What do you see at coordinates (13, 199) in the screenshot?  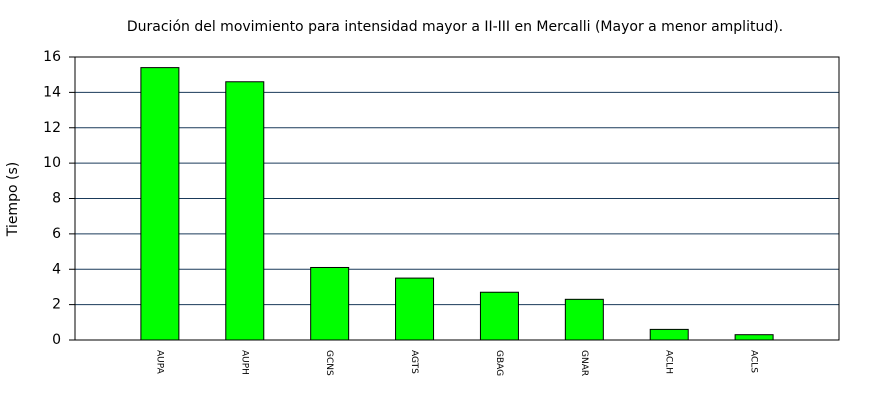 I see `y-axis-label: Tiempo (s)` at bounding box center [13, 199].